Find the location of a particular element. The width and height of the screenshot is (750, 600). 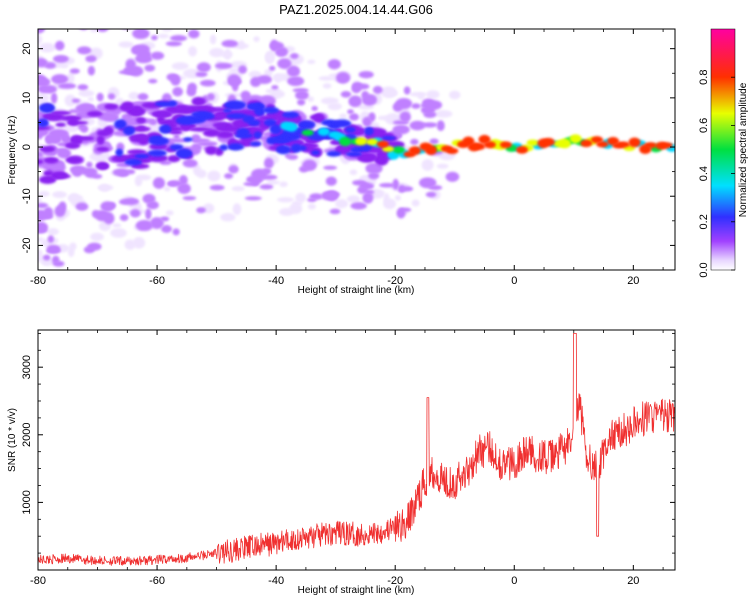

spectrogram-ytick-label: -10 is located at coordinates (27, 196).